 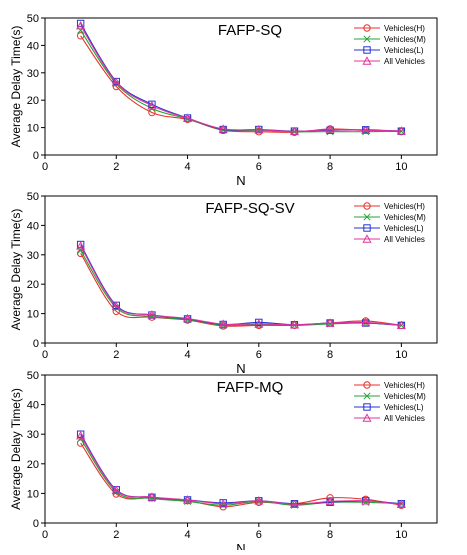 What do you see at coordinates (33, 46) in the screenshot?
I see `y-tick-label: 40` at bounding box center [33, 46].